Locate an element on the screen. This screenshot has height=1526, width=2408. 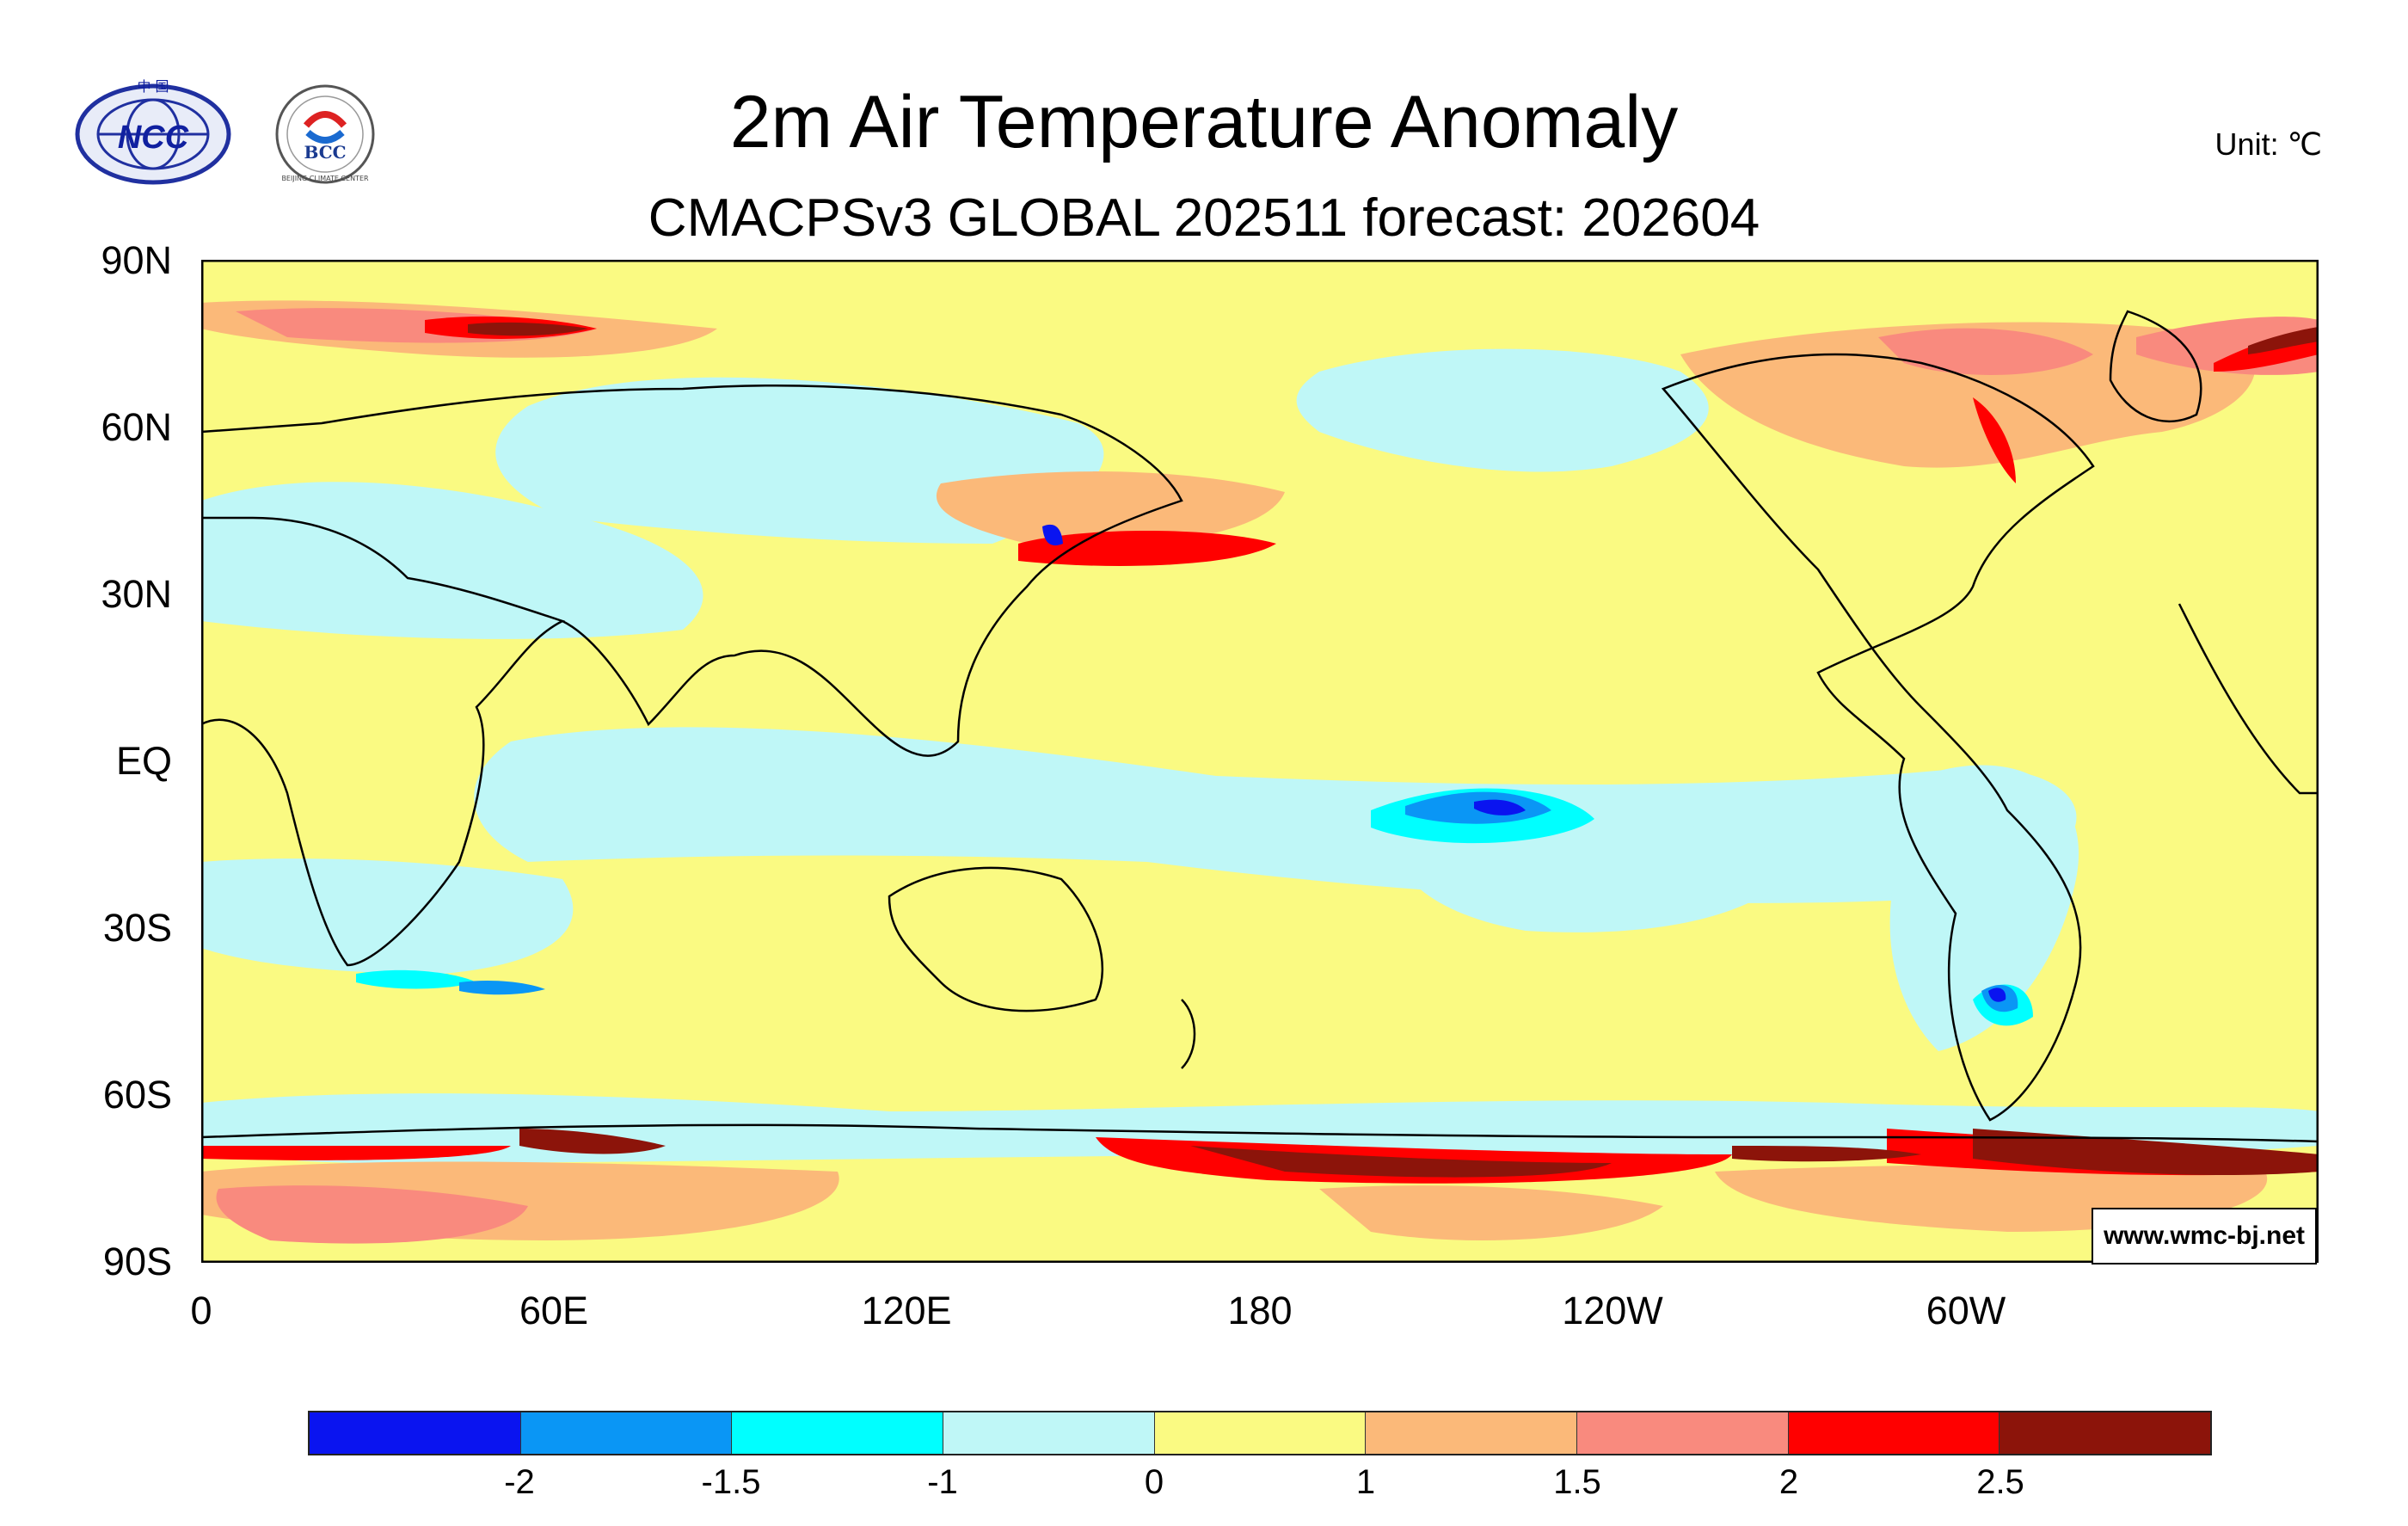
cold-anomaly-deepblue is located at coordinates (1524, 763).